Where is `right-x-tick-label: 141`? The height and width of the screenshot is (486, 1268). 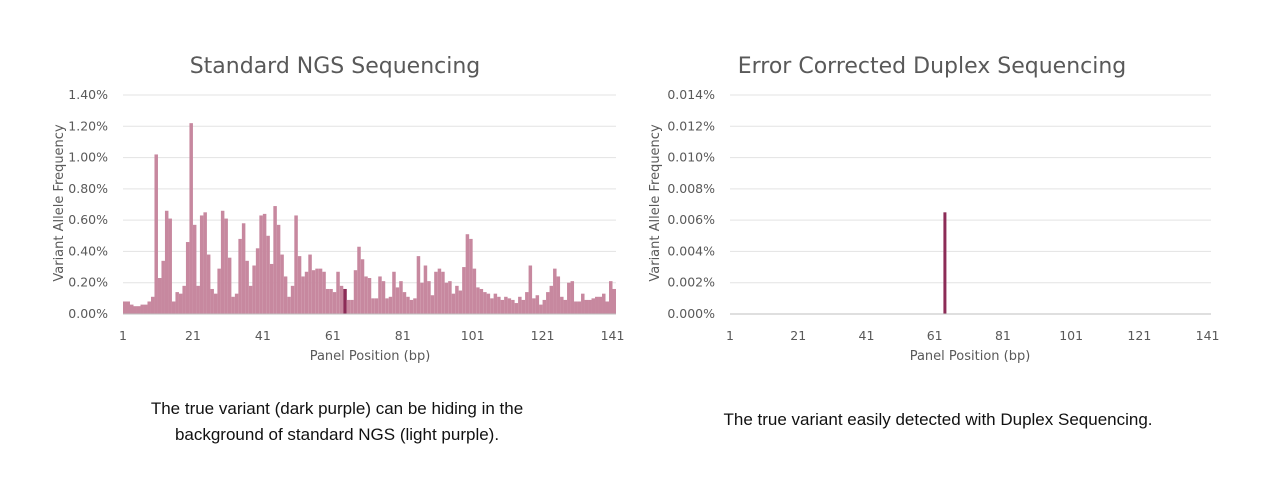 right-x-tick-label: 141 is located at coordinates (1208, 335).